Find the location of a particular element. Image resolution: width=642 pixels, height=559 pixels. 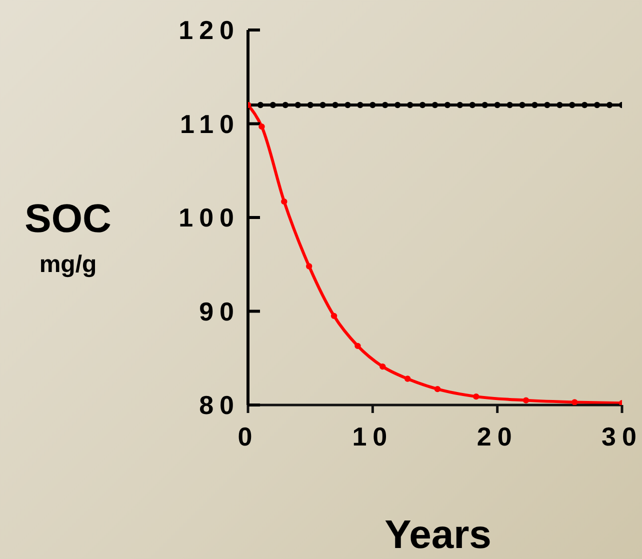

x-tick-label: 20 is located at coordinates (497, 436).